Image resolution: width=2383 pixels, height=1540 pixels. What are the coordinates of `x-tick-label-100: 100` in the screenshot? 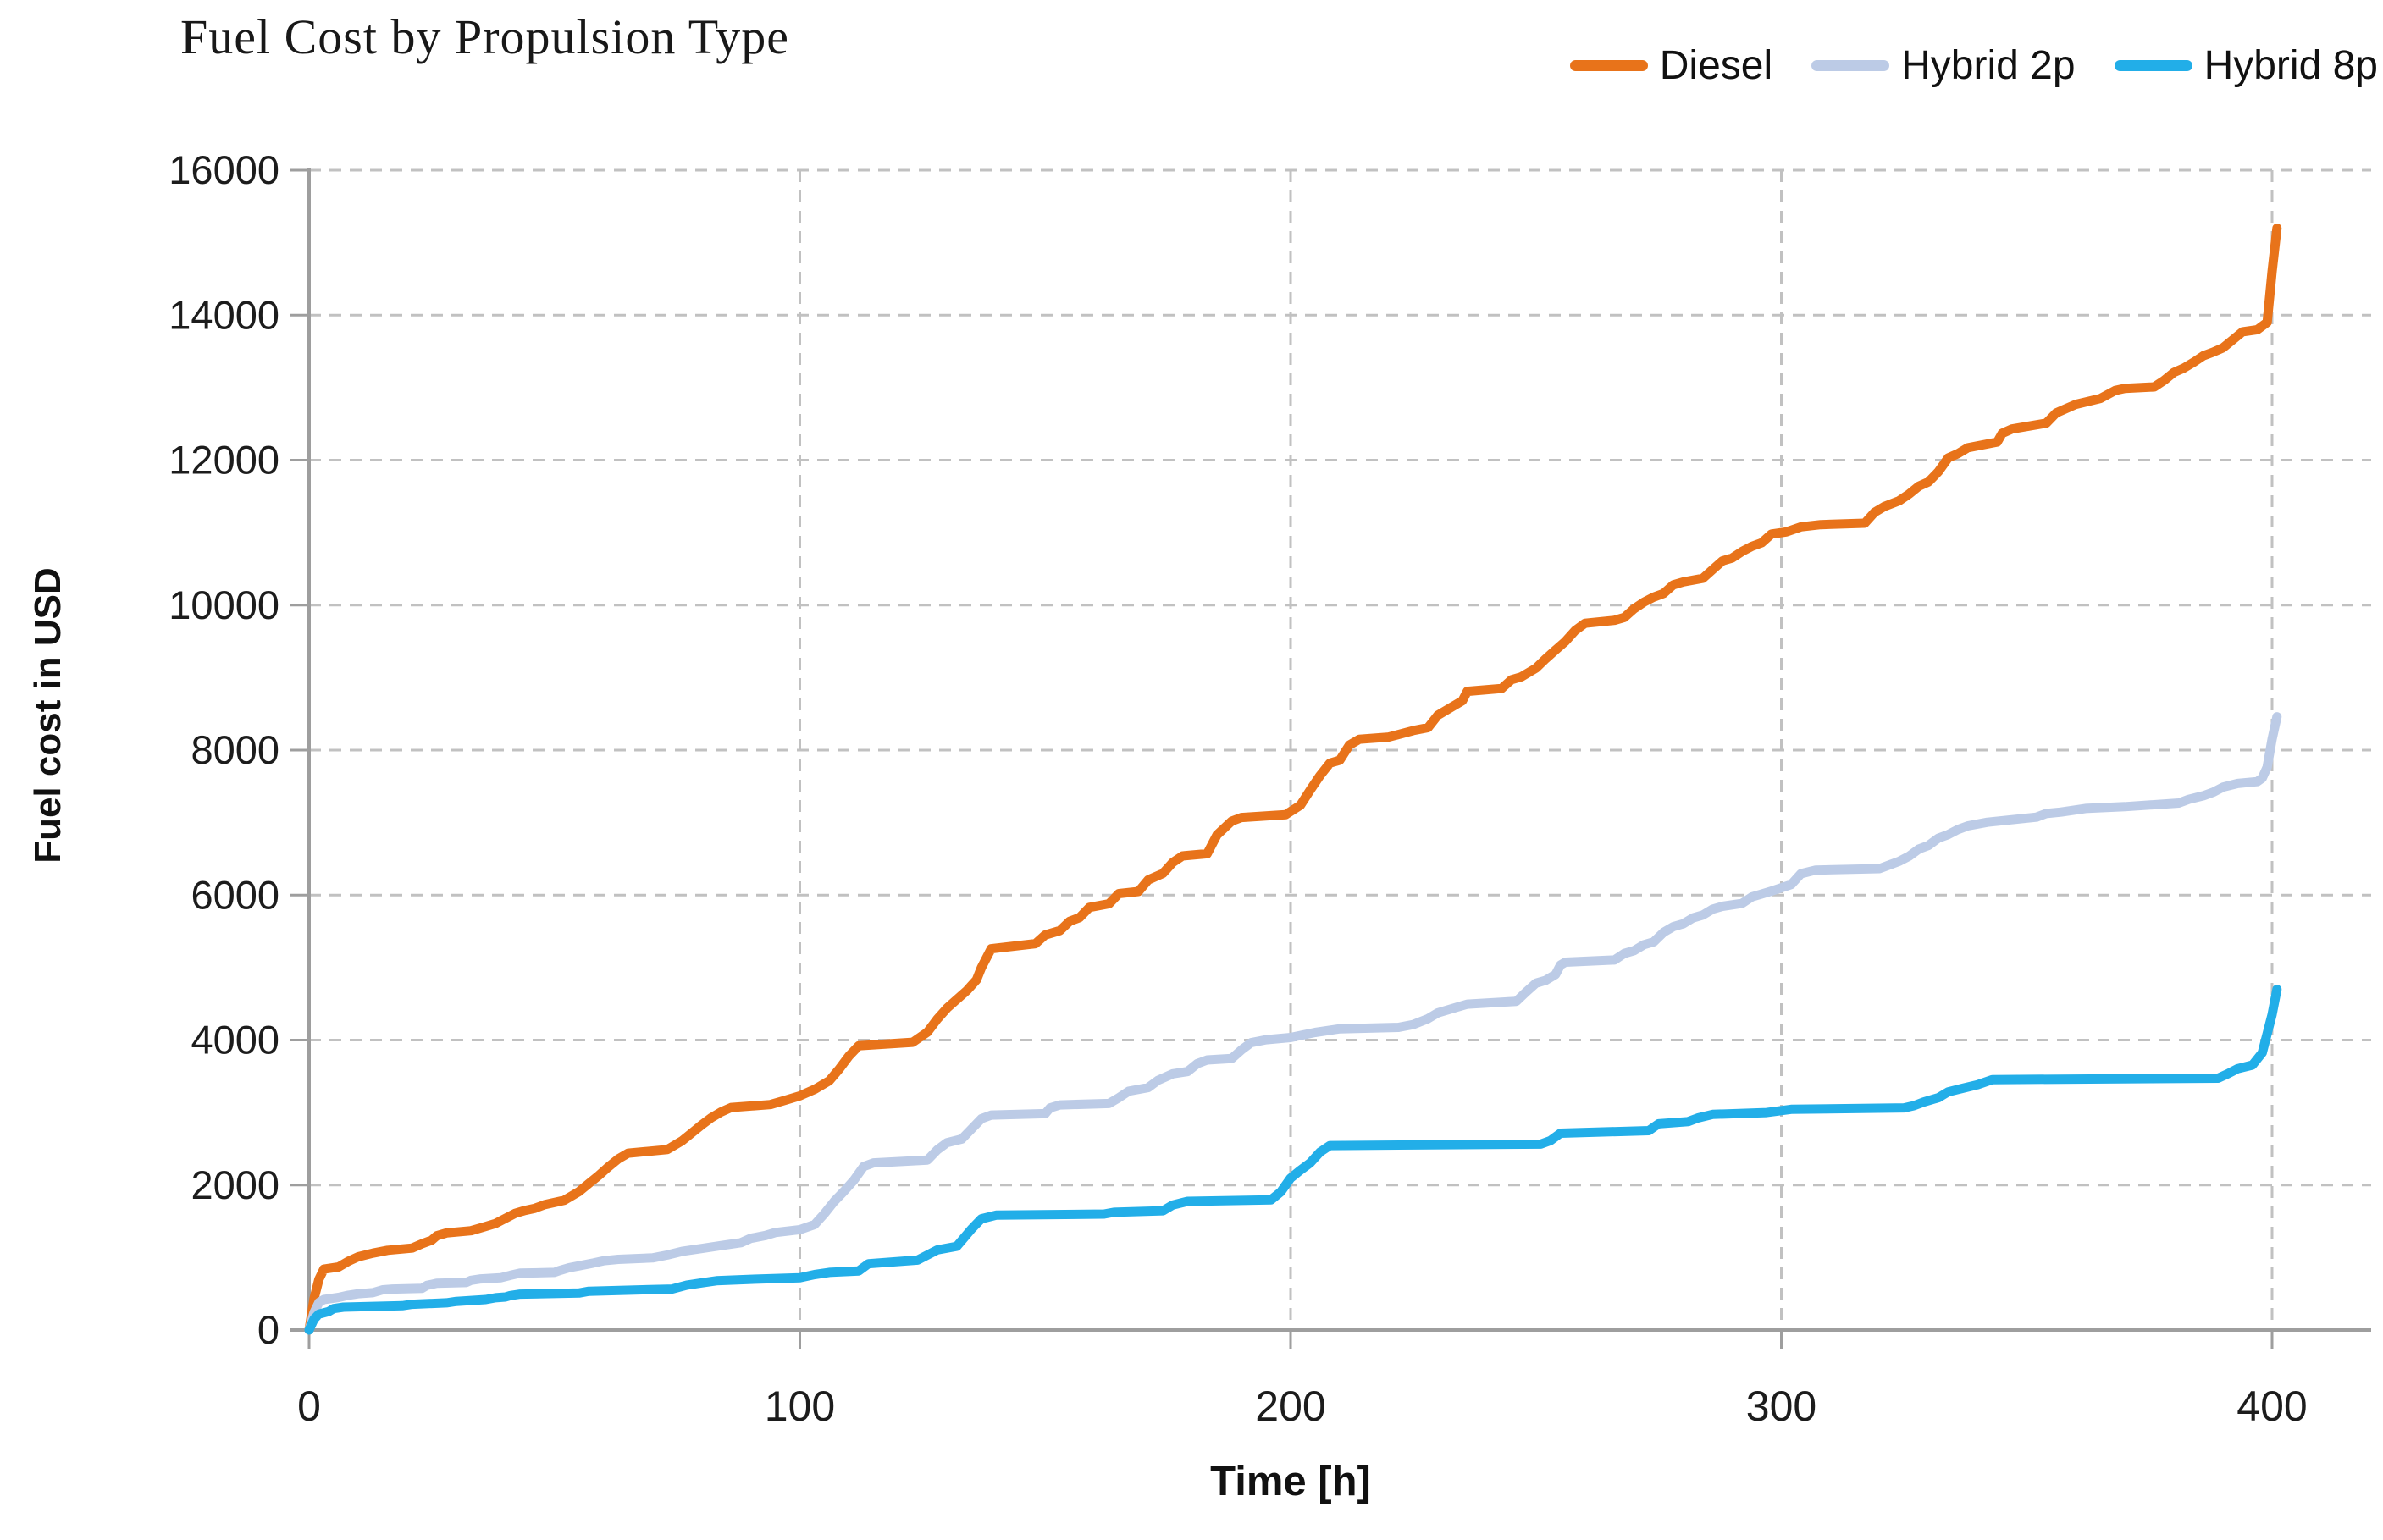 It's located at (800, 1406).